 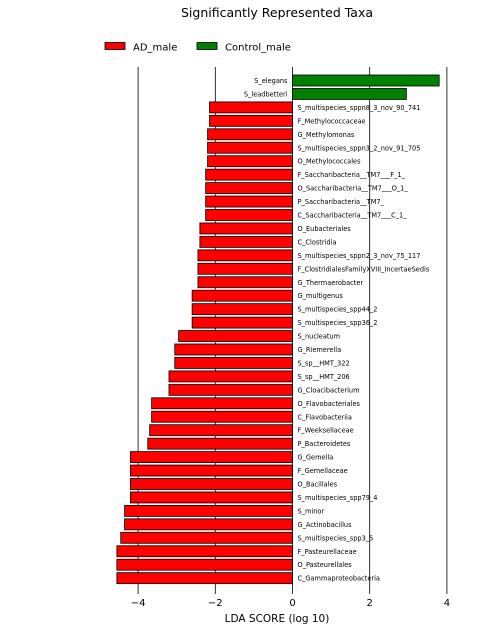 What do you see at coordinates (324, 377) in the screenshot?
I see `bar-label: S_sp__HMT_206` at bounding box center [324, 377].